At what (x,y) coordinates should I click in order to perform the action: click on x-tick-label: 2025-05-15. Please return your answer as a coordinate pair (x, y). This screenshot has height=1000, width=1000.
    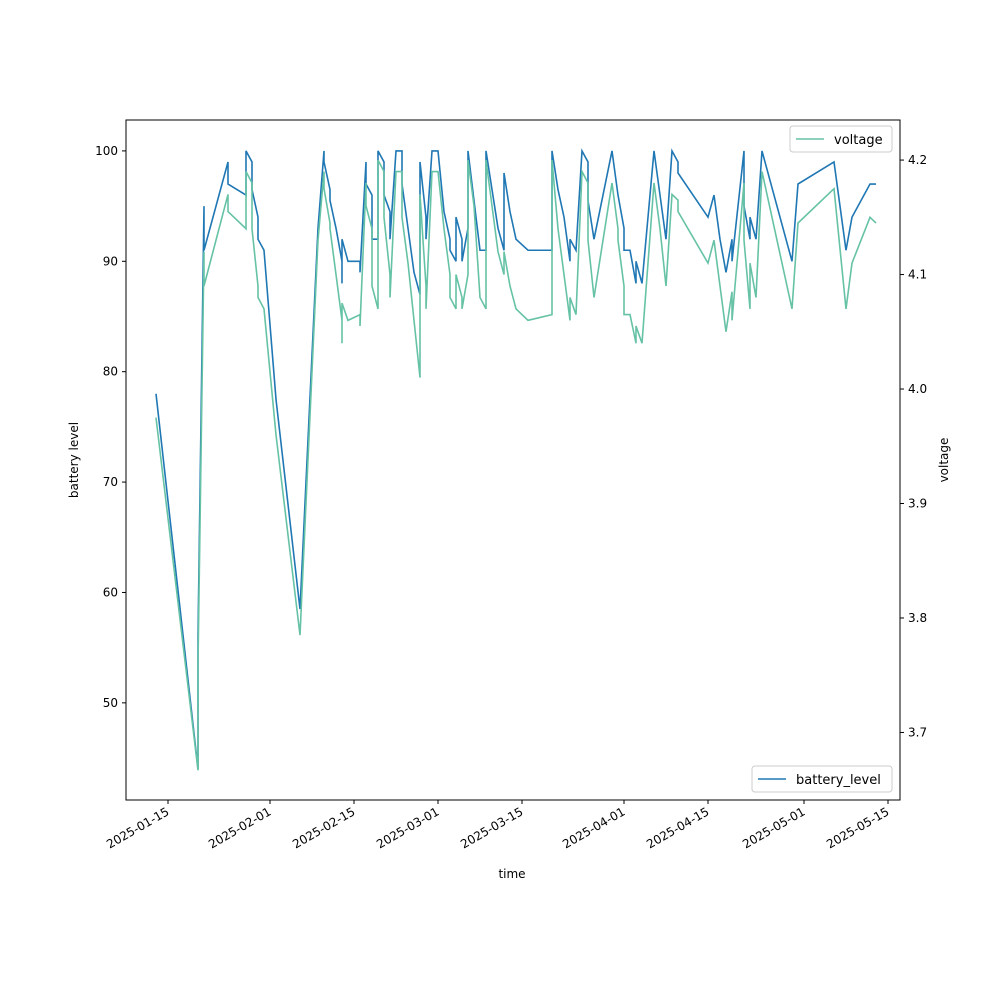
    Looking at the image, I should click on (857, 827).